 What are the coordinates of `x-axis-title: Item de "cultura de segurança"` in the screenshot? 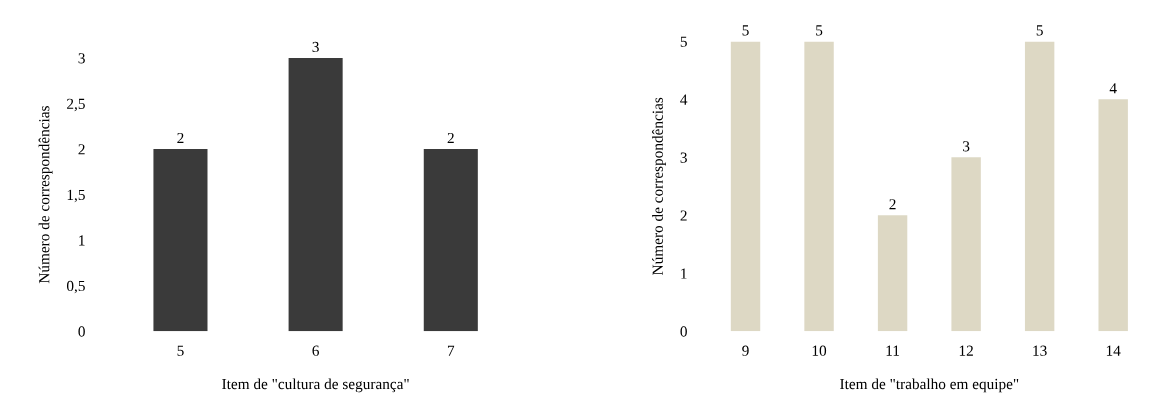 It's located at (315, 385).